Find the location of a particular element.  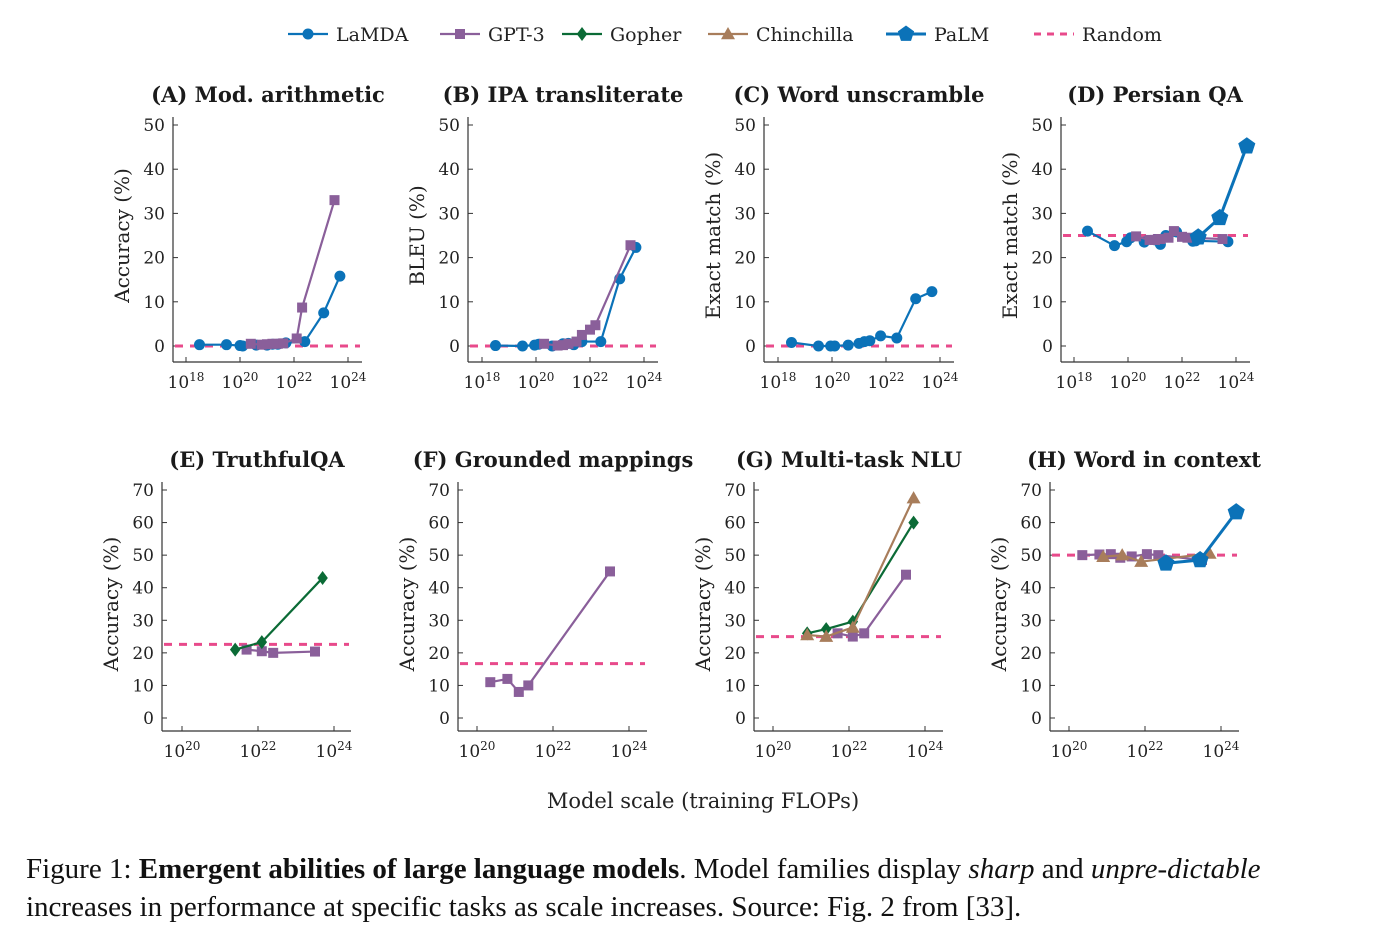

panel-title: (D) Persian QA is located at coordinates (1155, 94).